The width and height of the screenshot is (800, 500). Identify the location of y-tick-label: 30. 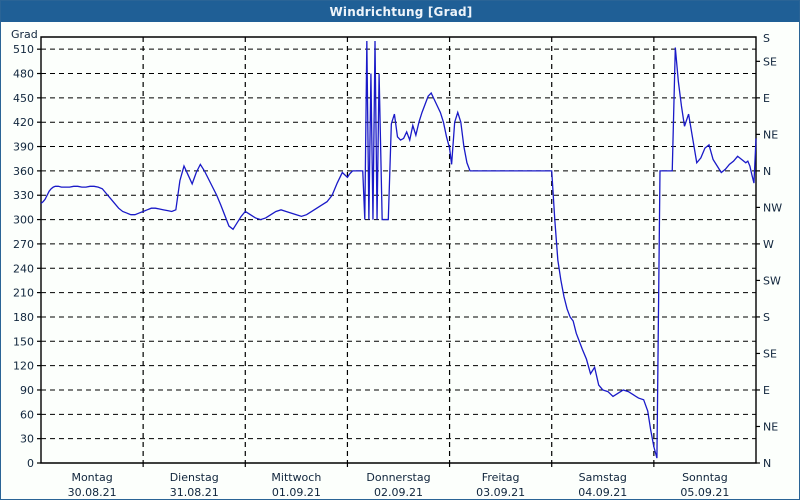
(27, 439).